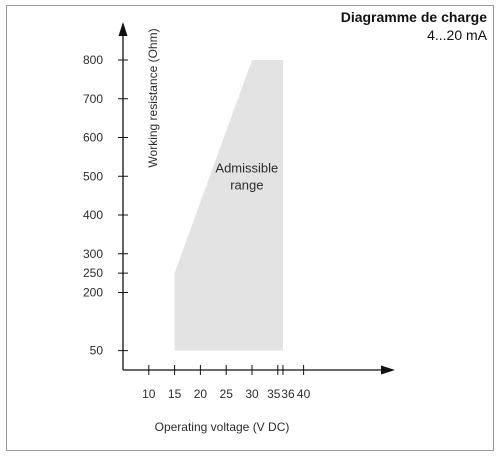 This screenshot has width=501, height=456. I want to click on y-tick-label: 500, so click(93, 176).